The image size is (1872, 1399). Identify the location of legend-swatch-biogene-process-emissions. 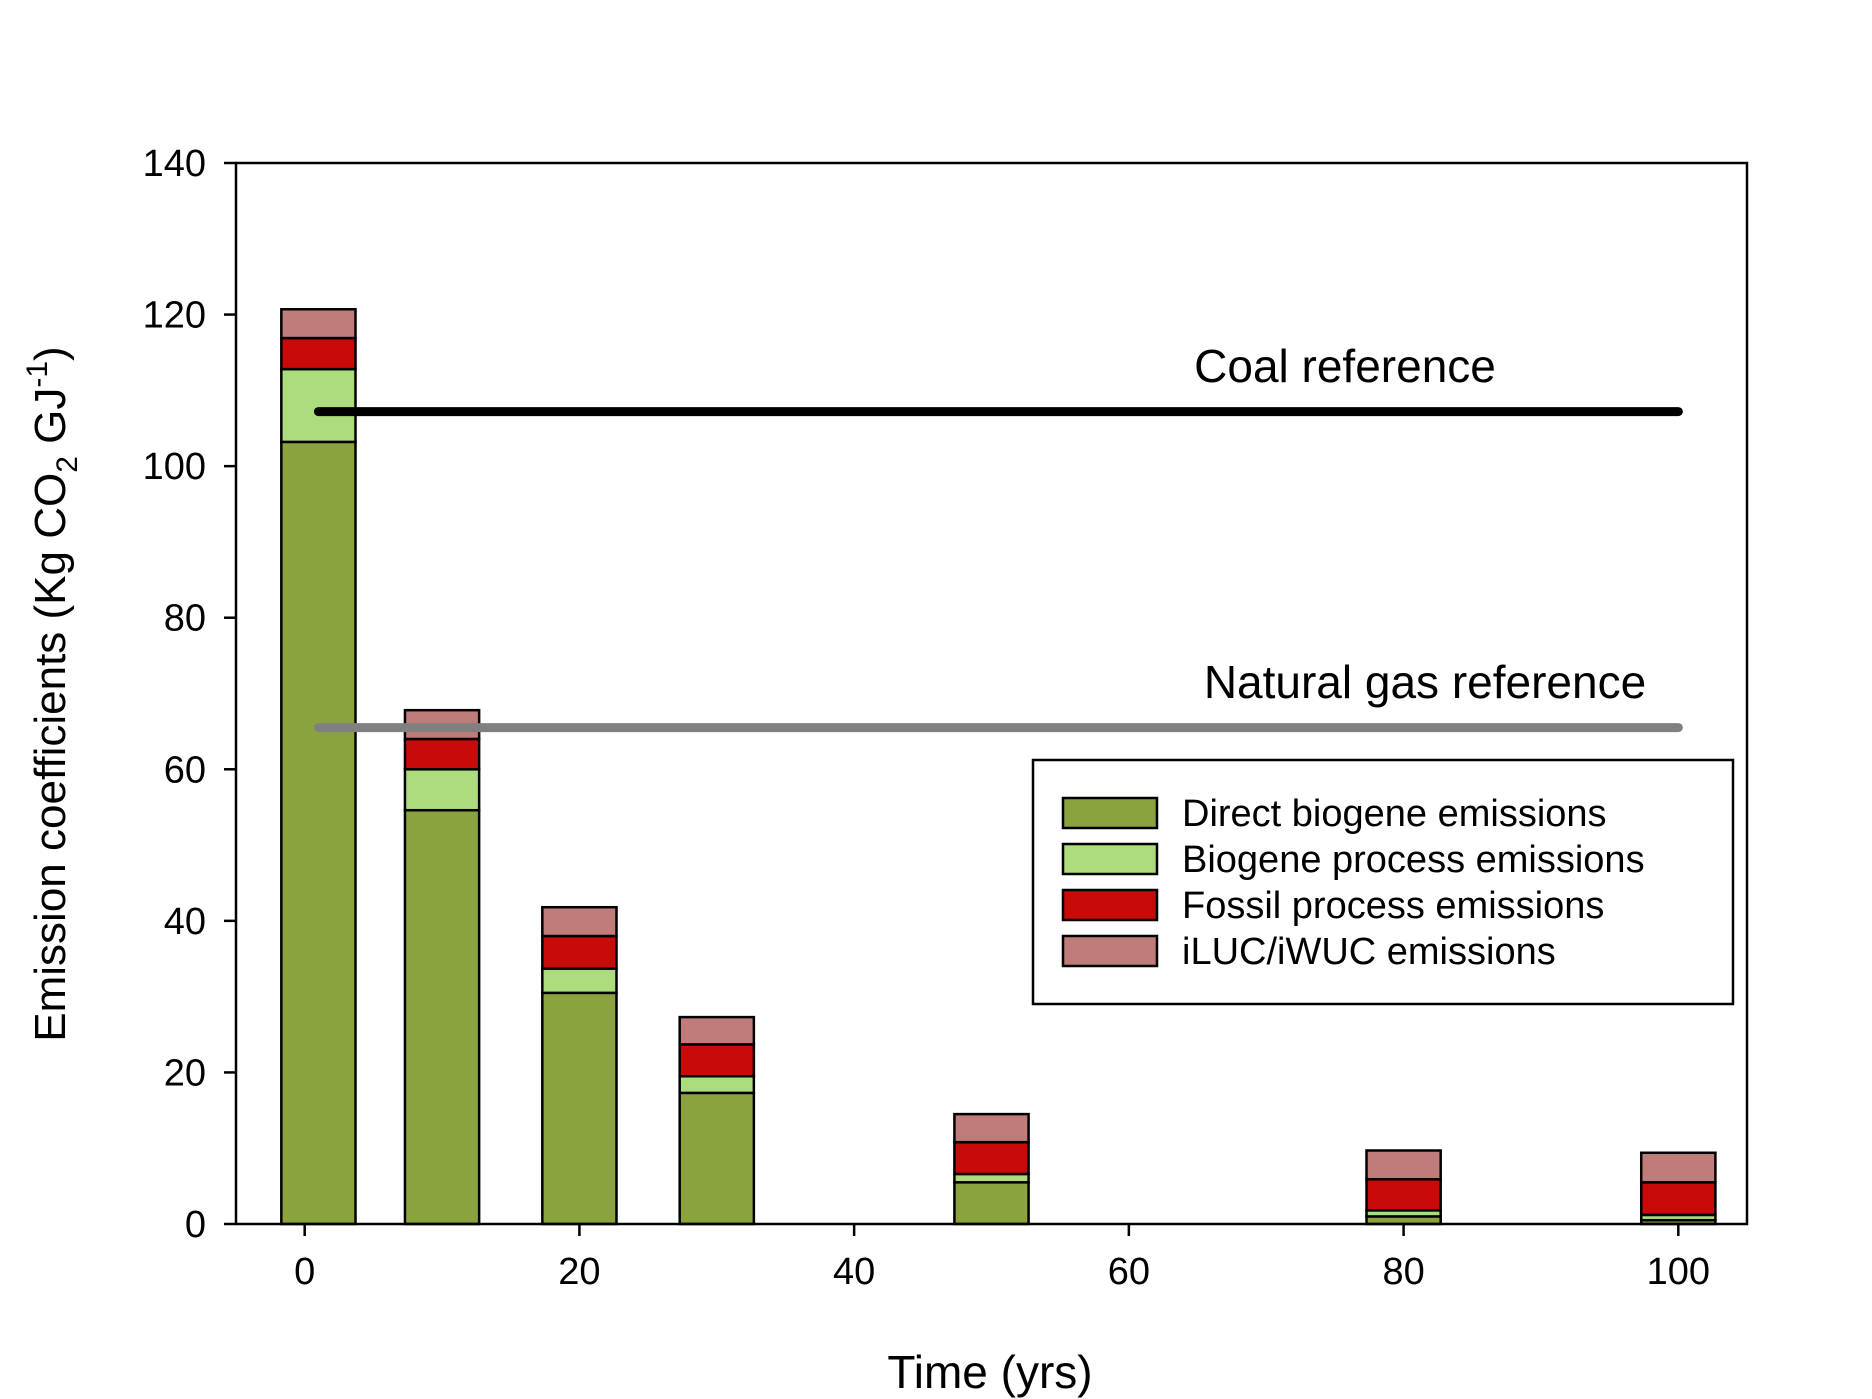
(1110, 859).